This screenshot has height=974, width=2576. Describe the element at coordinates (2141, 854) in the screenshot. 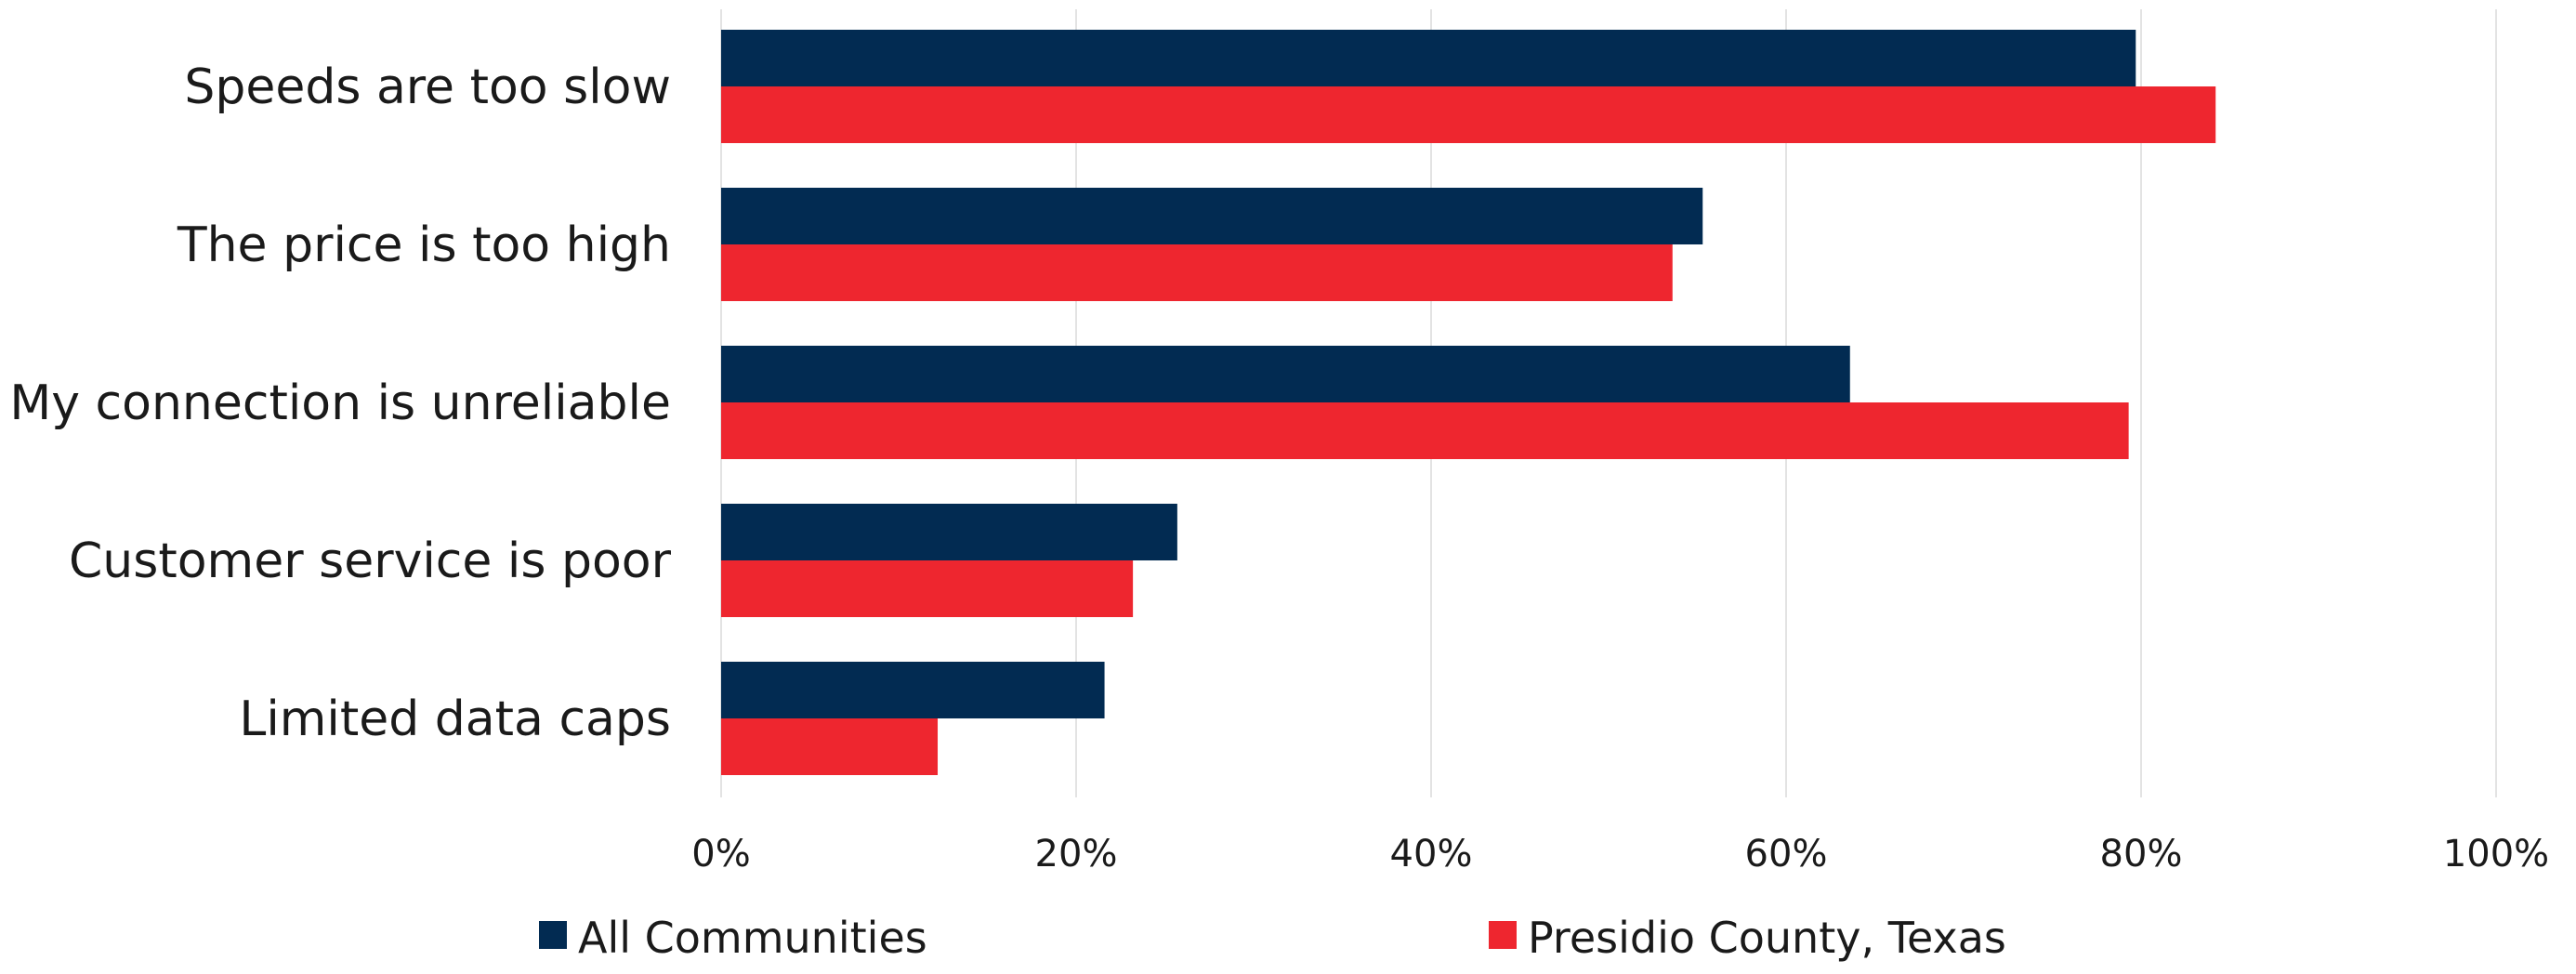

I see `x-tick-label: 80%` at that location.